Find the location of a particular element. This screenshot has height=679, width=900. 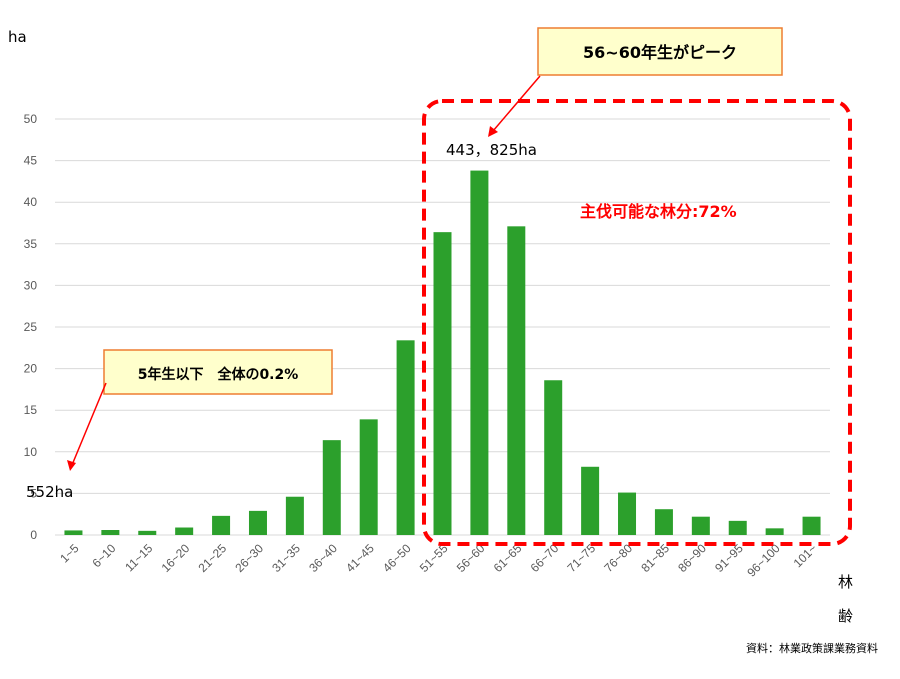

y-tick-label: 5 is located at coordinates (33, 493).